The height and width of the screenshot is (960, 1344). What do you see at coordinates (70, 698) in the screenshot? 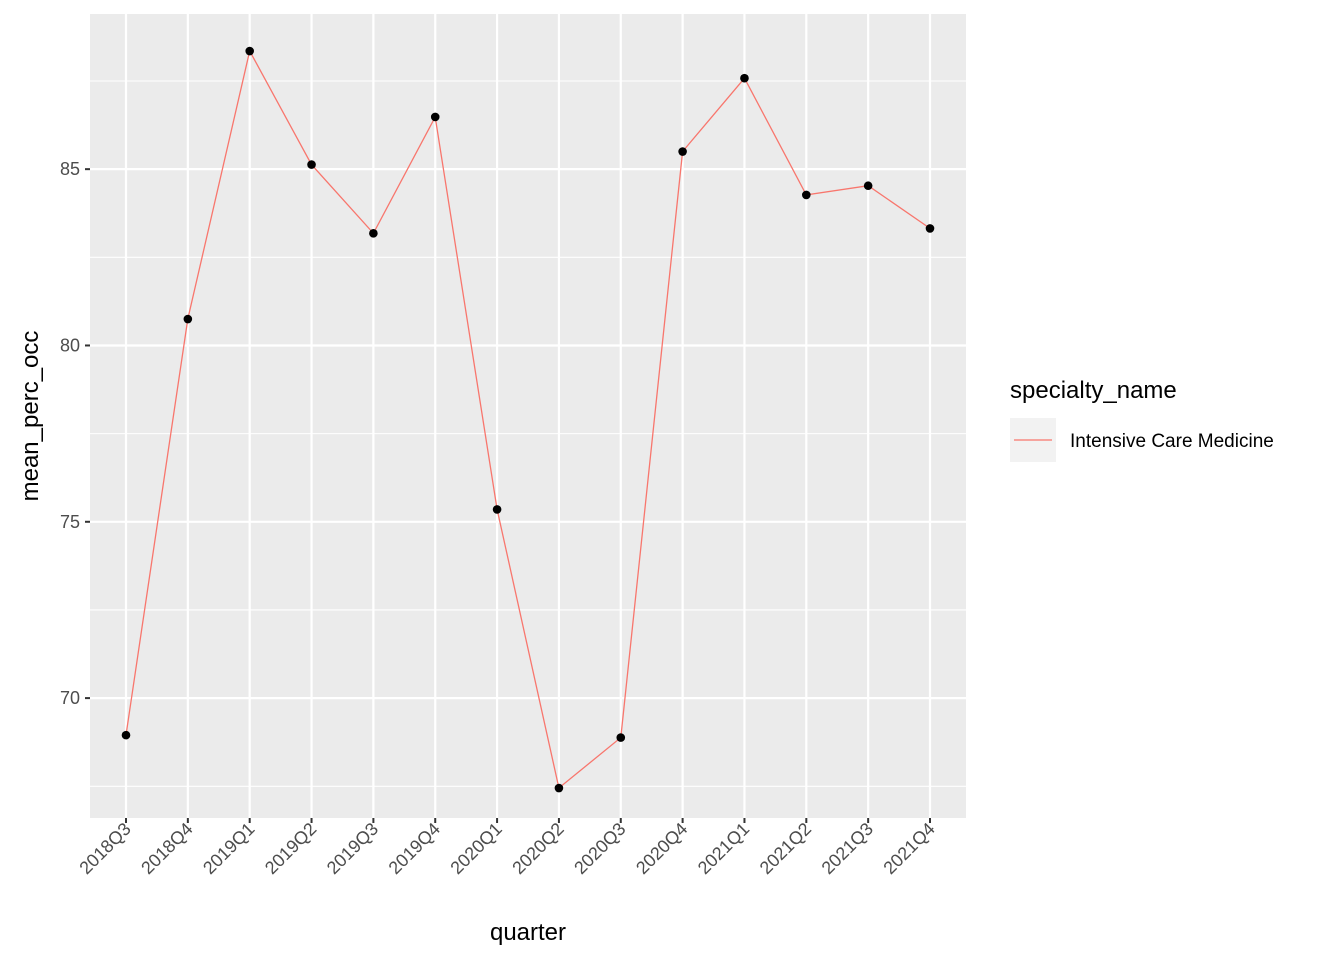
I see `y-tick-label: 70` at bounding box center [70, 698].